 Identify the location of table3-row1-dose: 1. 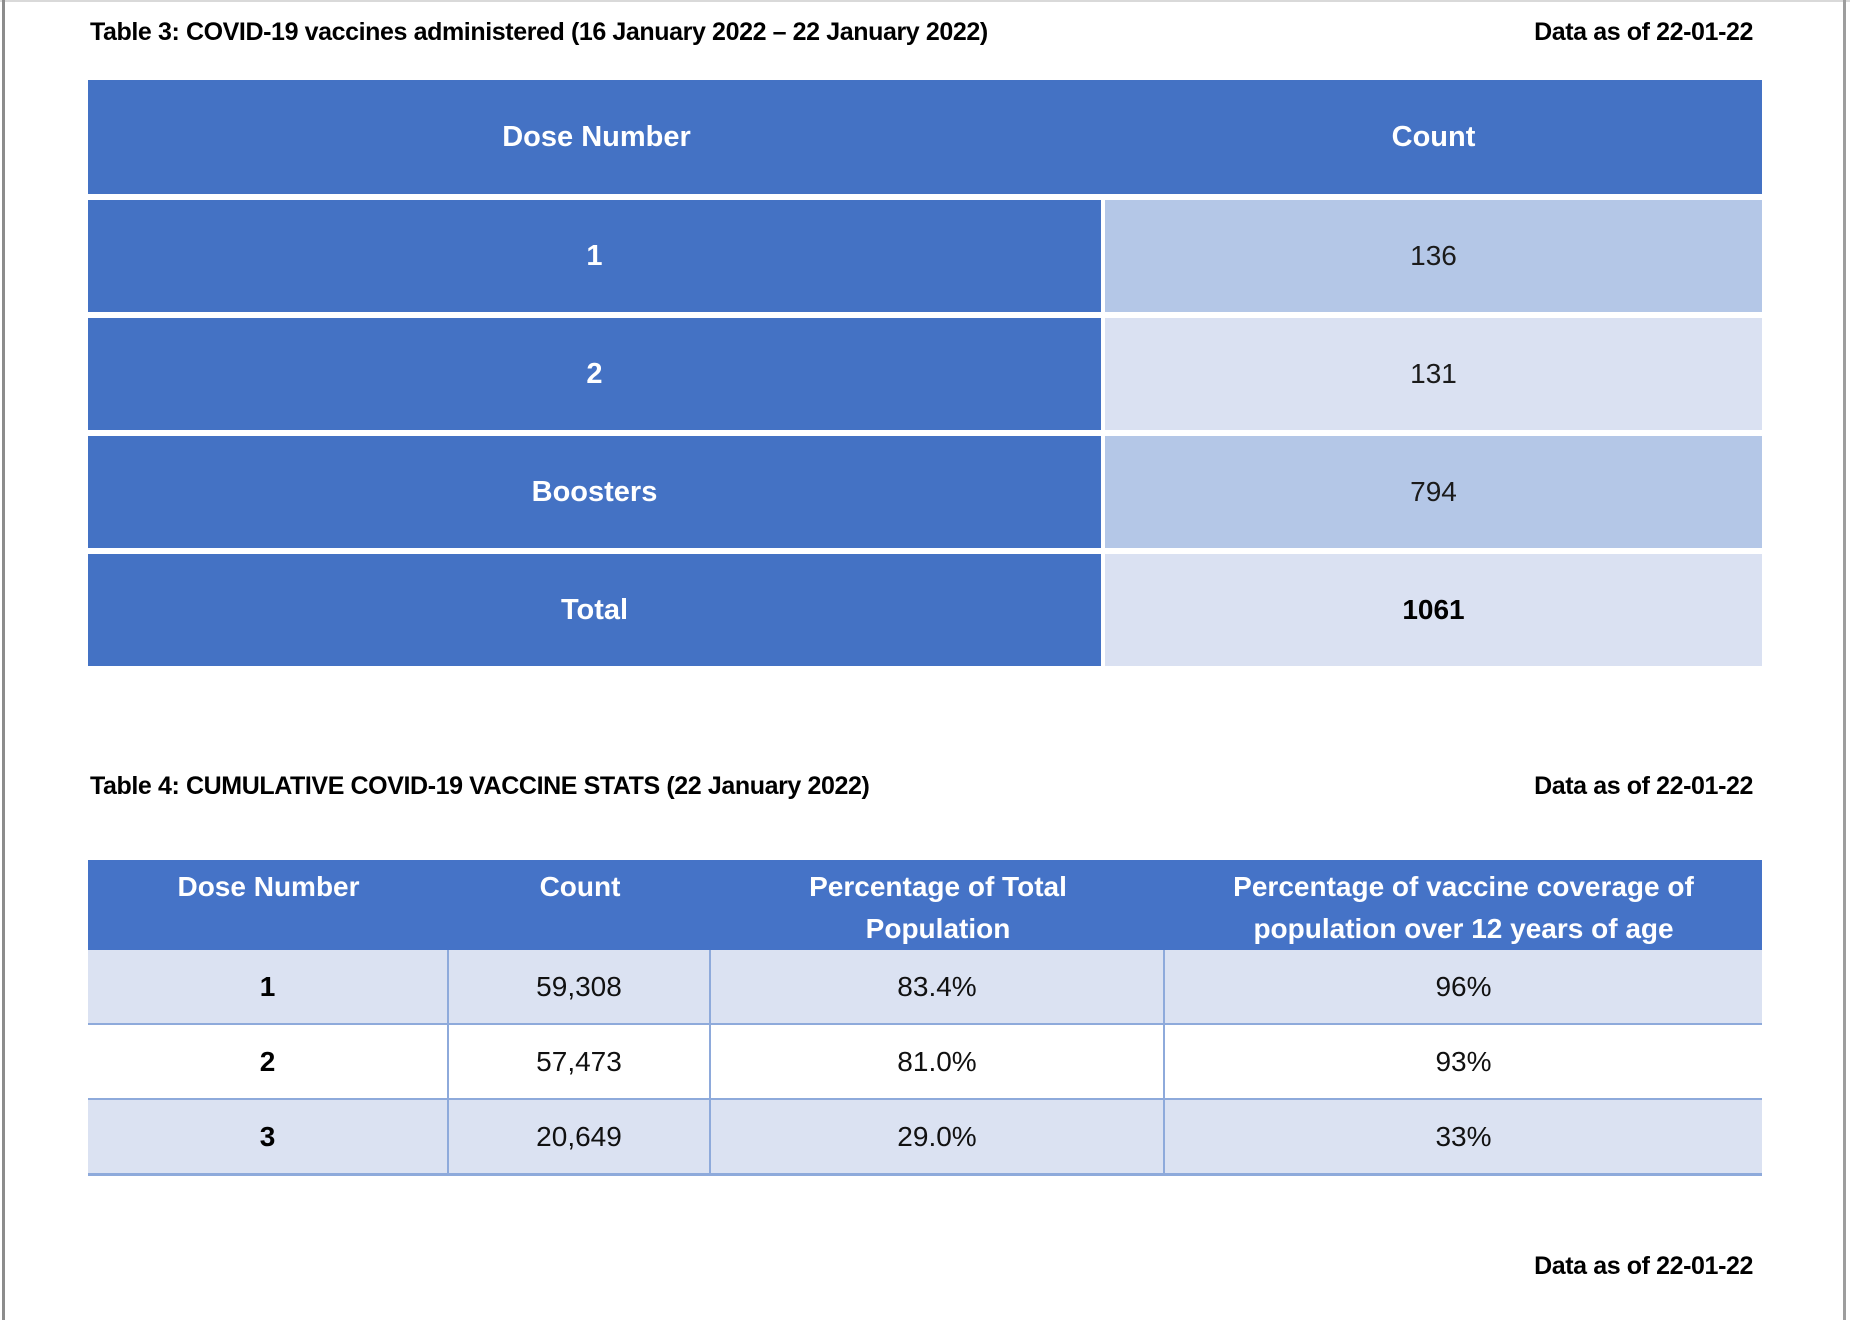
(594, 256).